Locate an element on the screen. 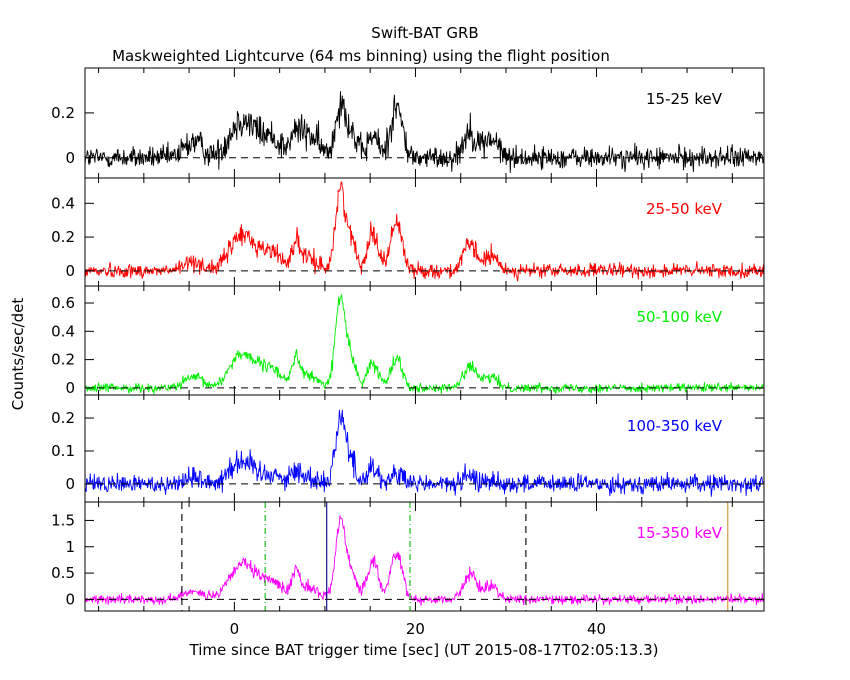 This screenshot has width=850, height=680. y-tick-label: 0.1 is located at coordinates (63, 451).